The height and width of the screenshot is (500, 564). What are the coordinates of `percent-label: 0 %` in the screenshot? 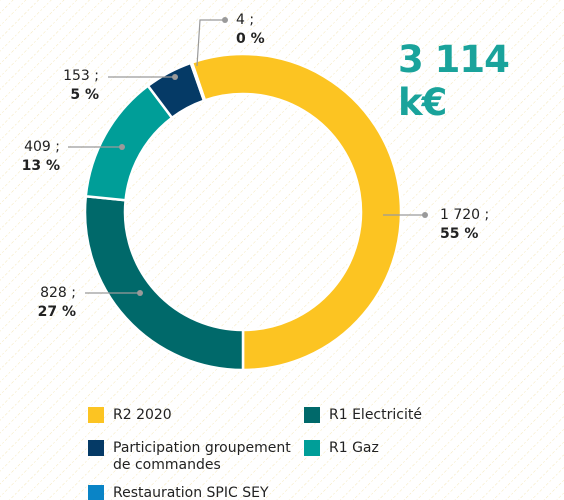 It's located at (250, 39).